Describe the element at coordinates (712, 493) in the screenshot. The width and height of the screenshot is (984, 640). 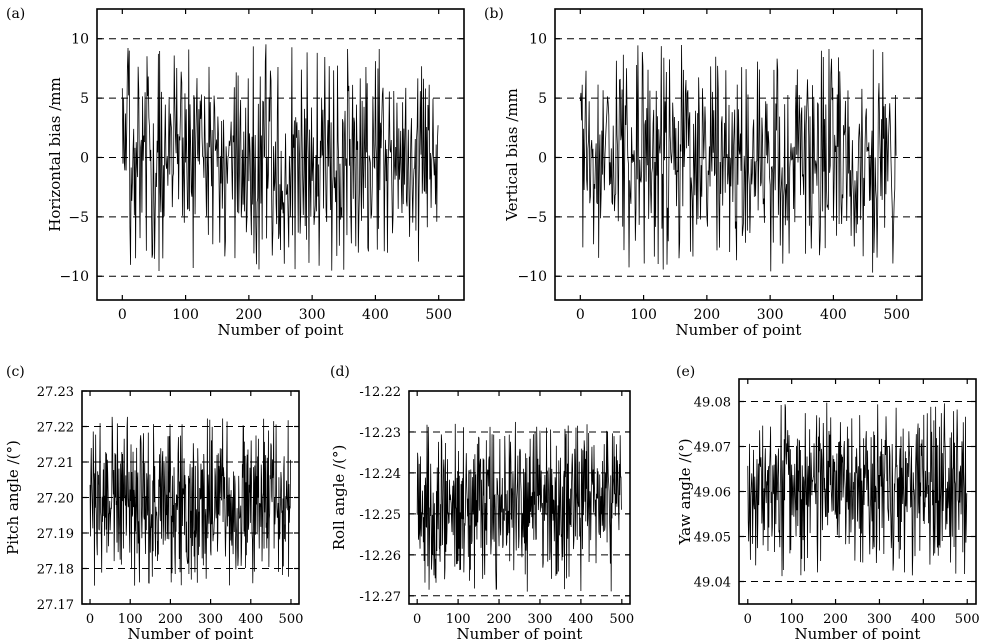
I see `y-tick-label: 49.06` at that location.